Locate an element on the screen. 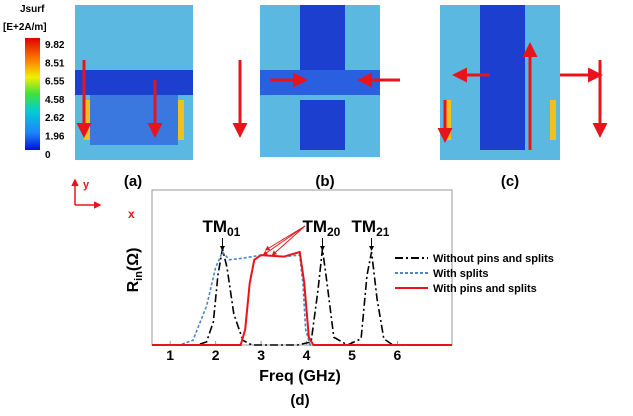 The width and height of the screenshot is (633, 416). y-label-sub: in is located at coordinates (139, 276).